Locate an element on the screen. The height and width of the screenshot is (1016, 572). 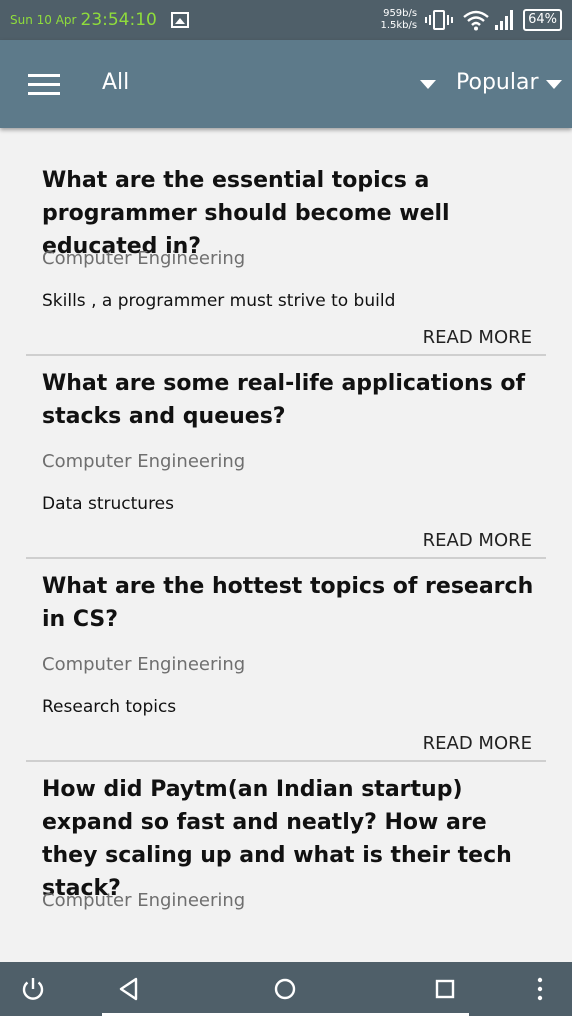
network-speed: 959b/s 1.5kb/s is located at coordinates (398, 20).